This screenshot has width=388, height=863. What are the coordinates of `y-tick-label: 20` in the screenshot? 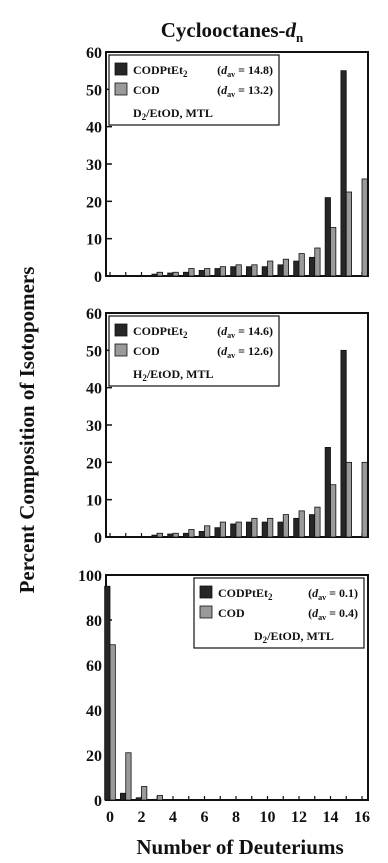 It's located at (94, 202).